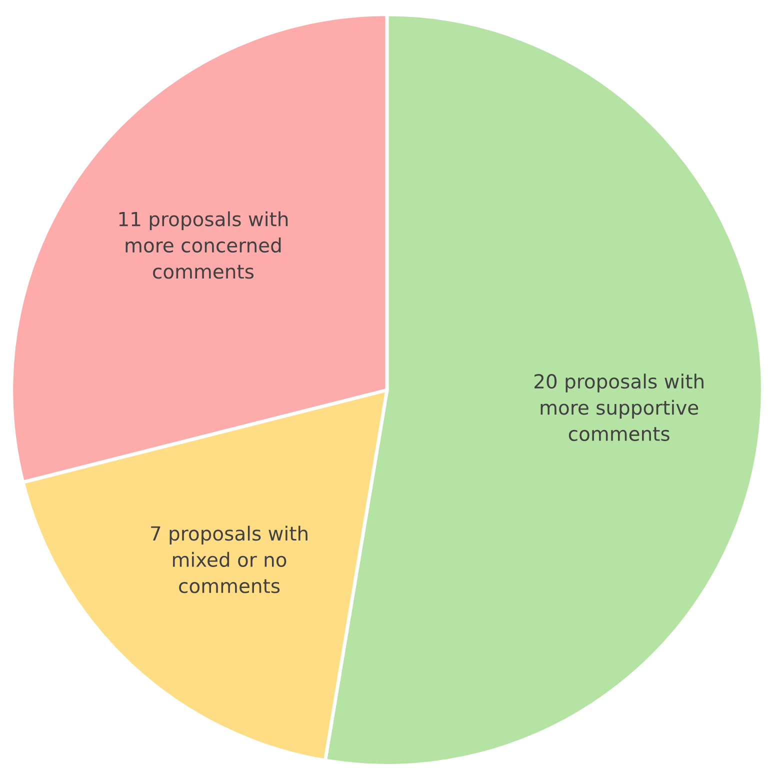 This screenshot has width=774, height=780. I want to click on slice-label: 11 proposals with more concerned comments, so click(203, 245).